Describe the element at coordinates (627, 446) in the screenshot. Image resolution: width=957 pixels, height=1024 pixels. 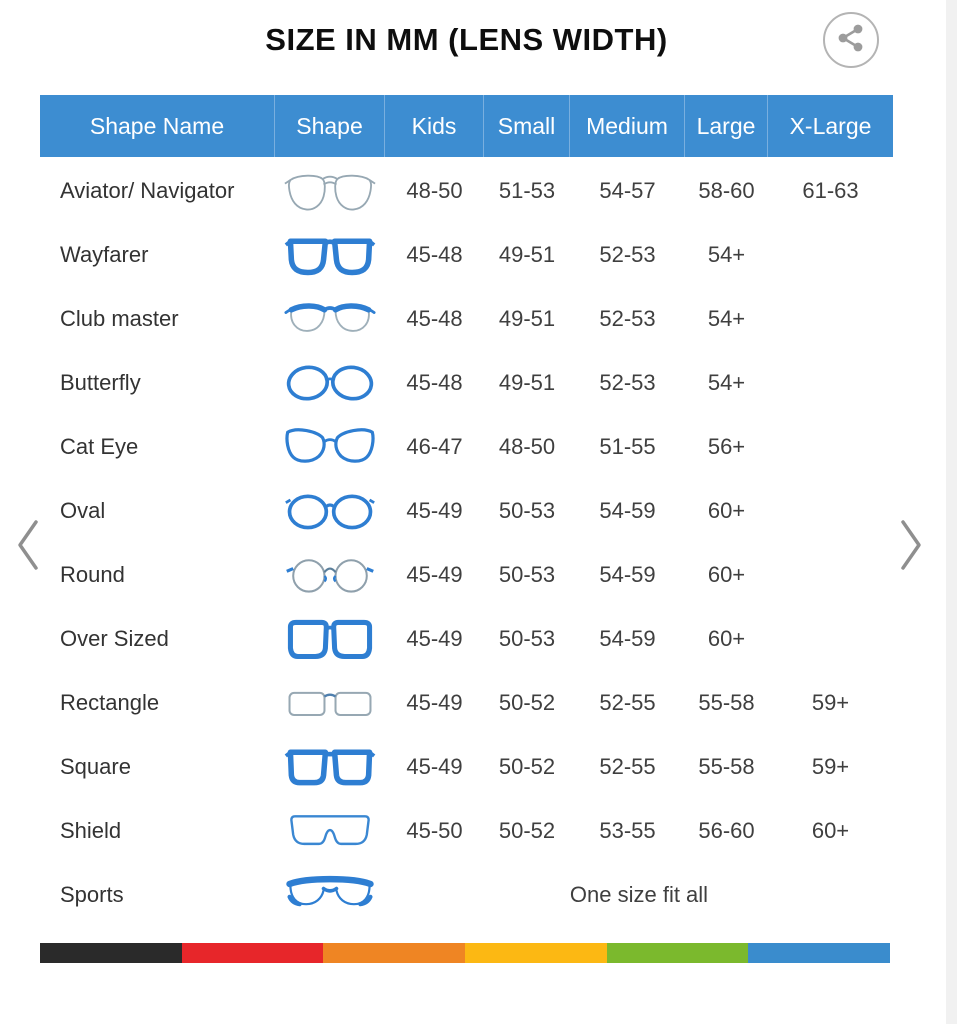
I see `size-value-medium: 51-55` at that location.